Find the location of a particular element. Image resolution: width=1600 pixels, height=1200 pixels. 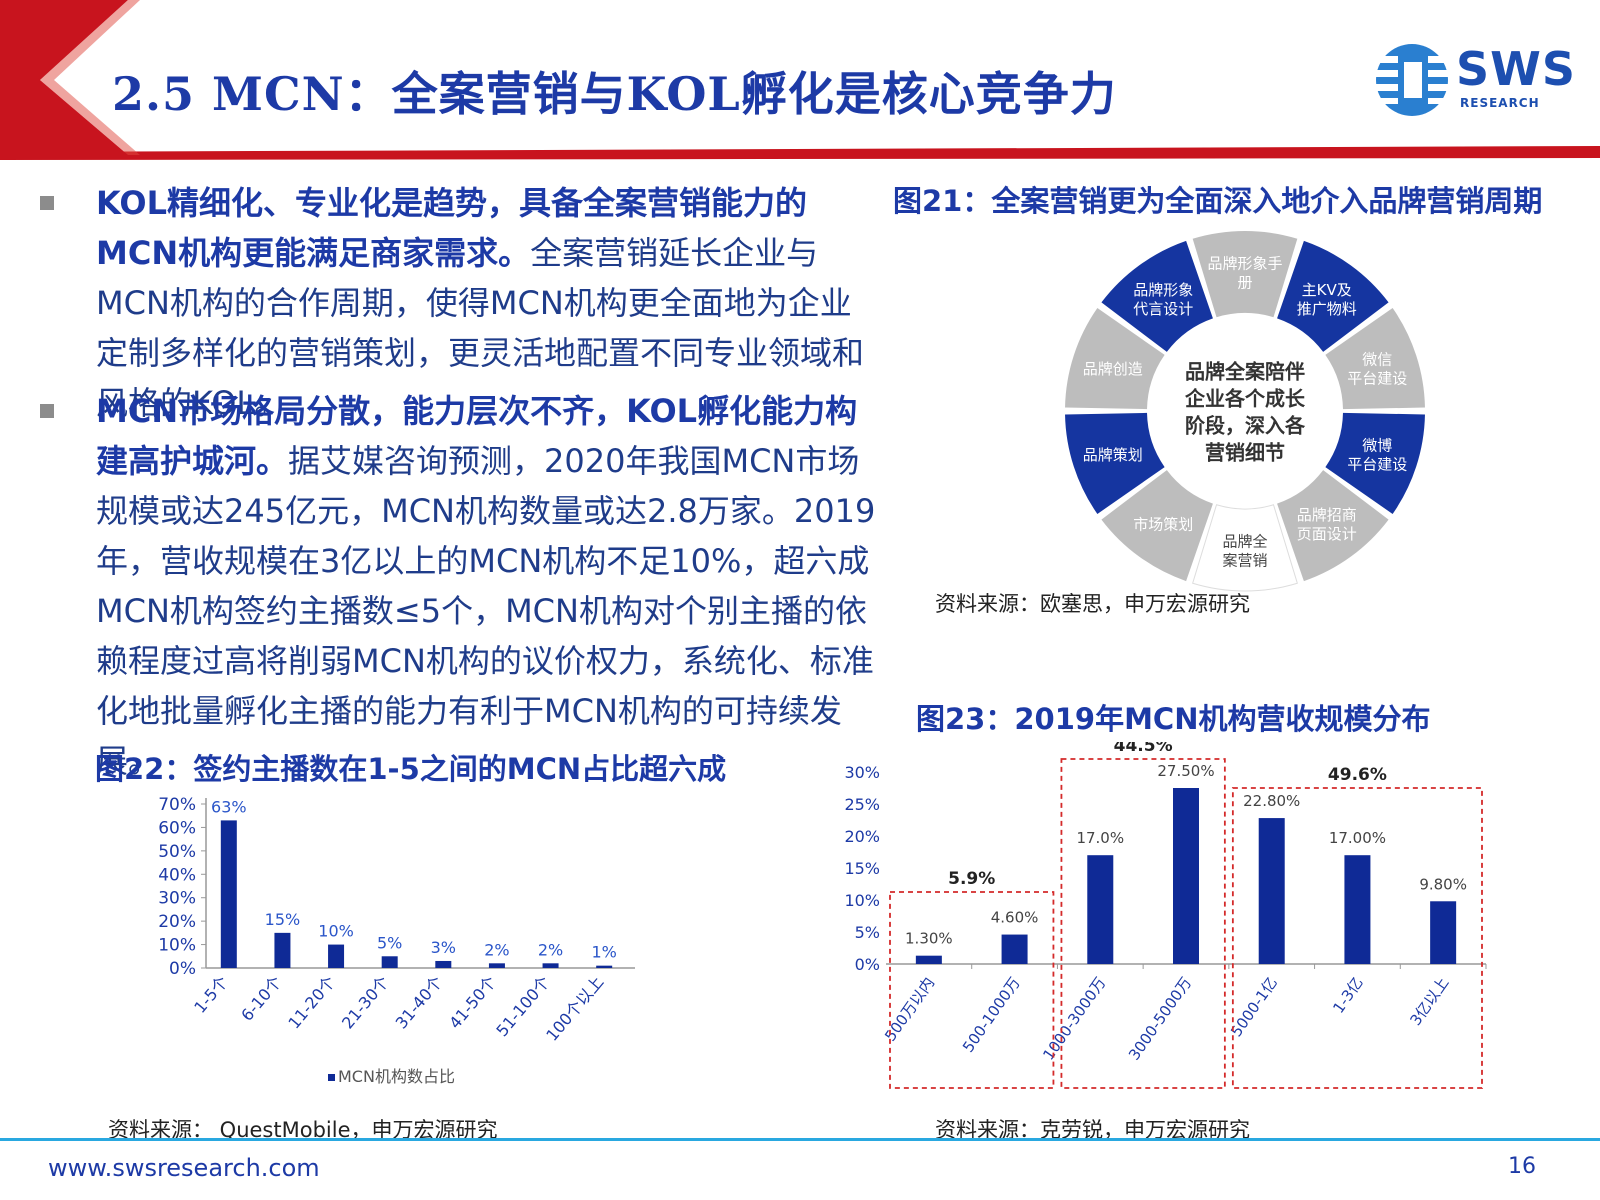

category-label: 41-50个 is located at coordinates (472, 1002).